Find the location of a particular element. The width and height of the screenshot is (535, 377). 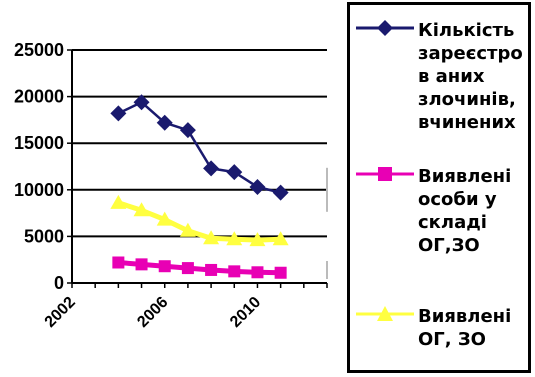

legend-marker-triangle-icon is located at coordinates (385, 313).